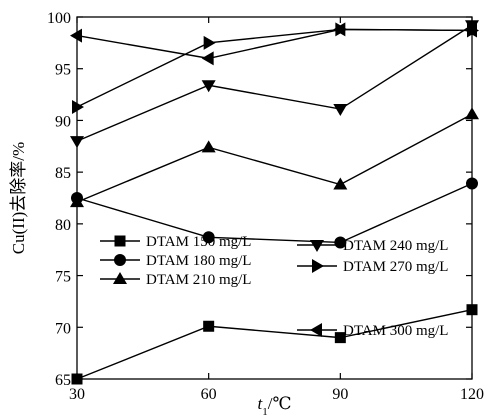 The height and width of the screenshot is (417, 494). What do you see at coordinates (59, 18) in the screenshot?
I see `y-tick-label: 100` at bounding box center [59, 18].